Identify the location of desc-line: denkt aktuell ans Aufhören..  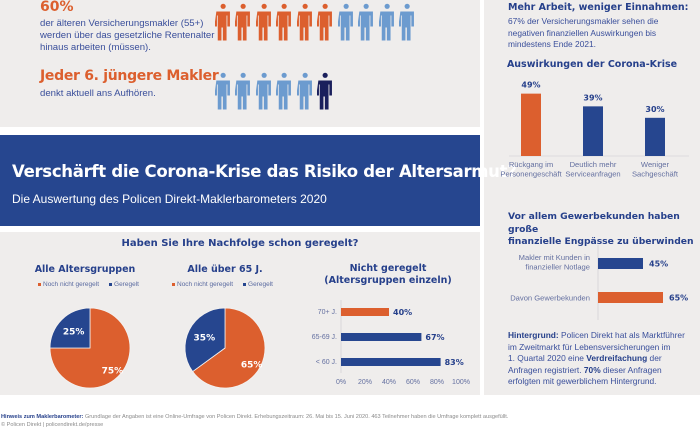
(98, 93).